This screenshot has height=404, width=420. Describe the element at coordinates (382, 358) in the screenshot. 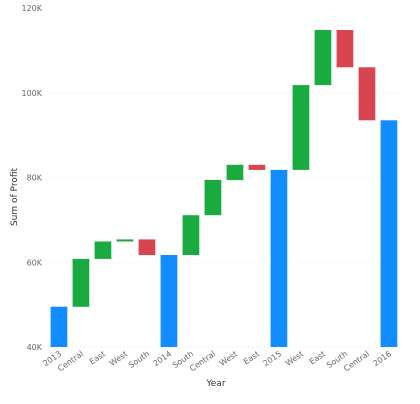

I see `x-tick-label: 2016` at that location.